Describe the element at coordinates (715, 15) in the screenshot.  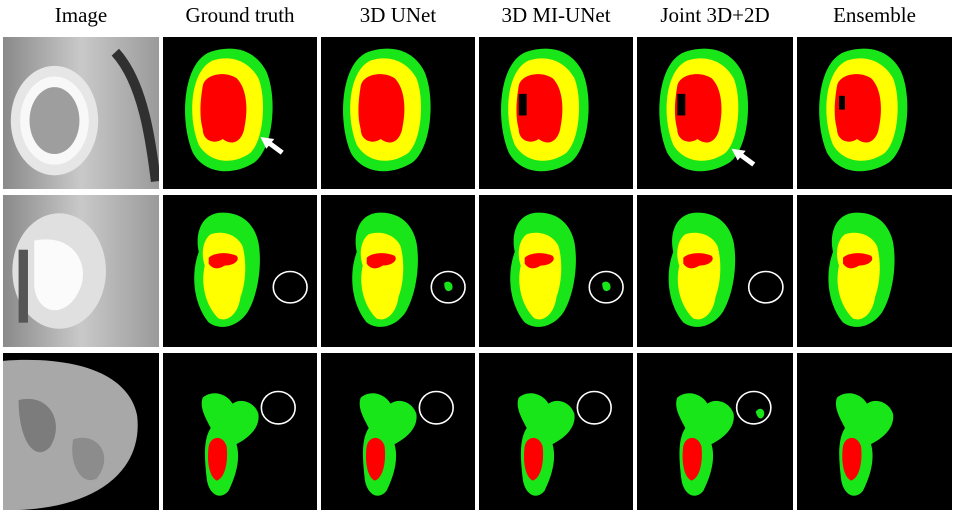
I see `column-header-joint: Joint 3D+2D` at that location.